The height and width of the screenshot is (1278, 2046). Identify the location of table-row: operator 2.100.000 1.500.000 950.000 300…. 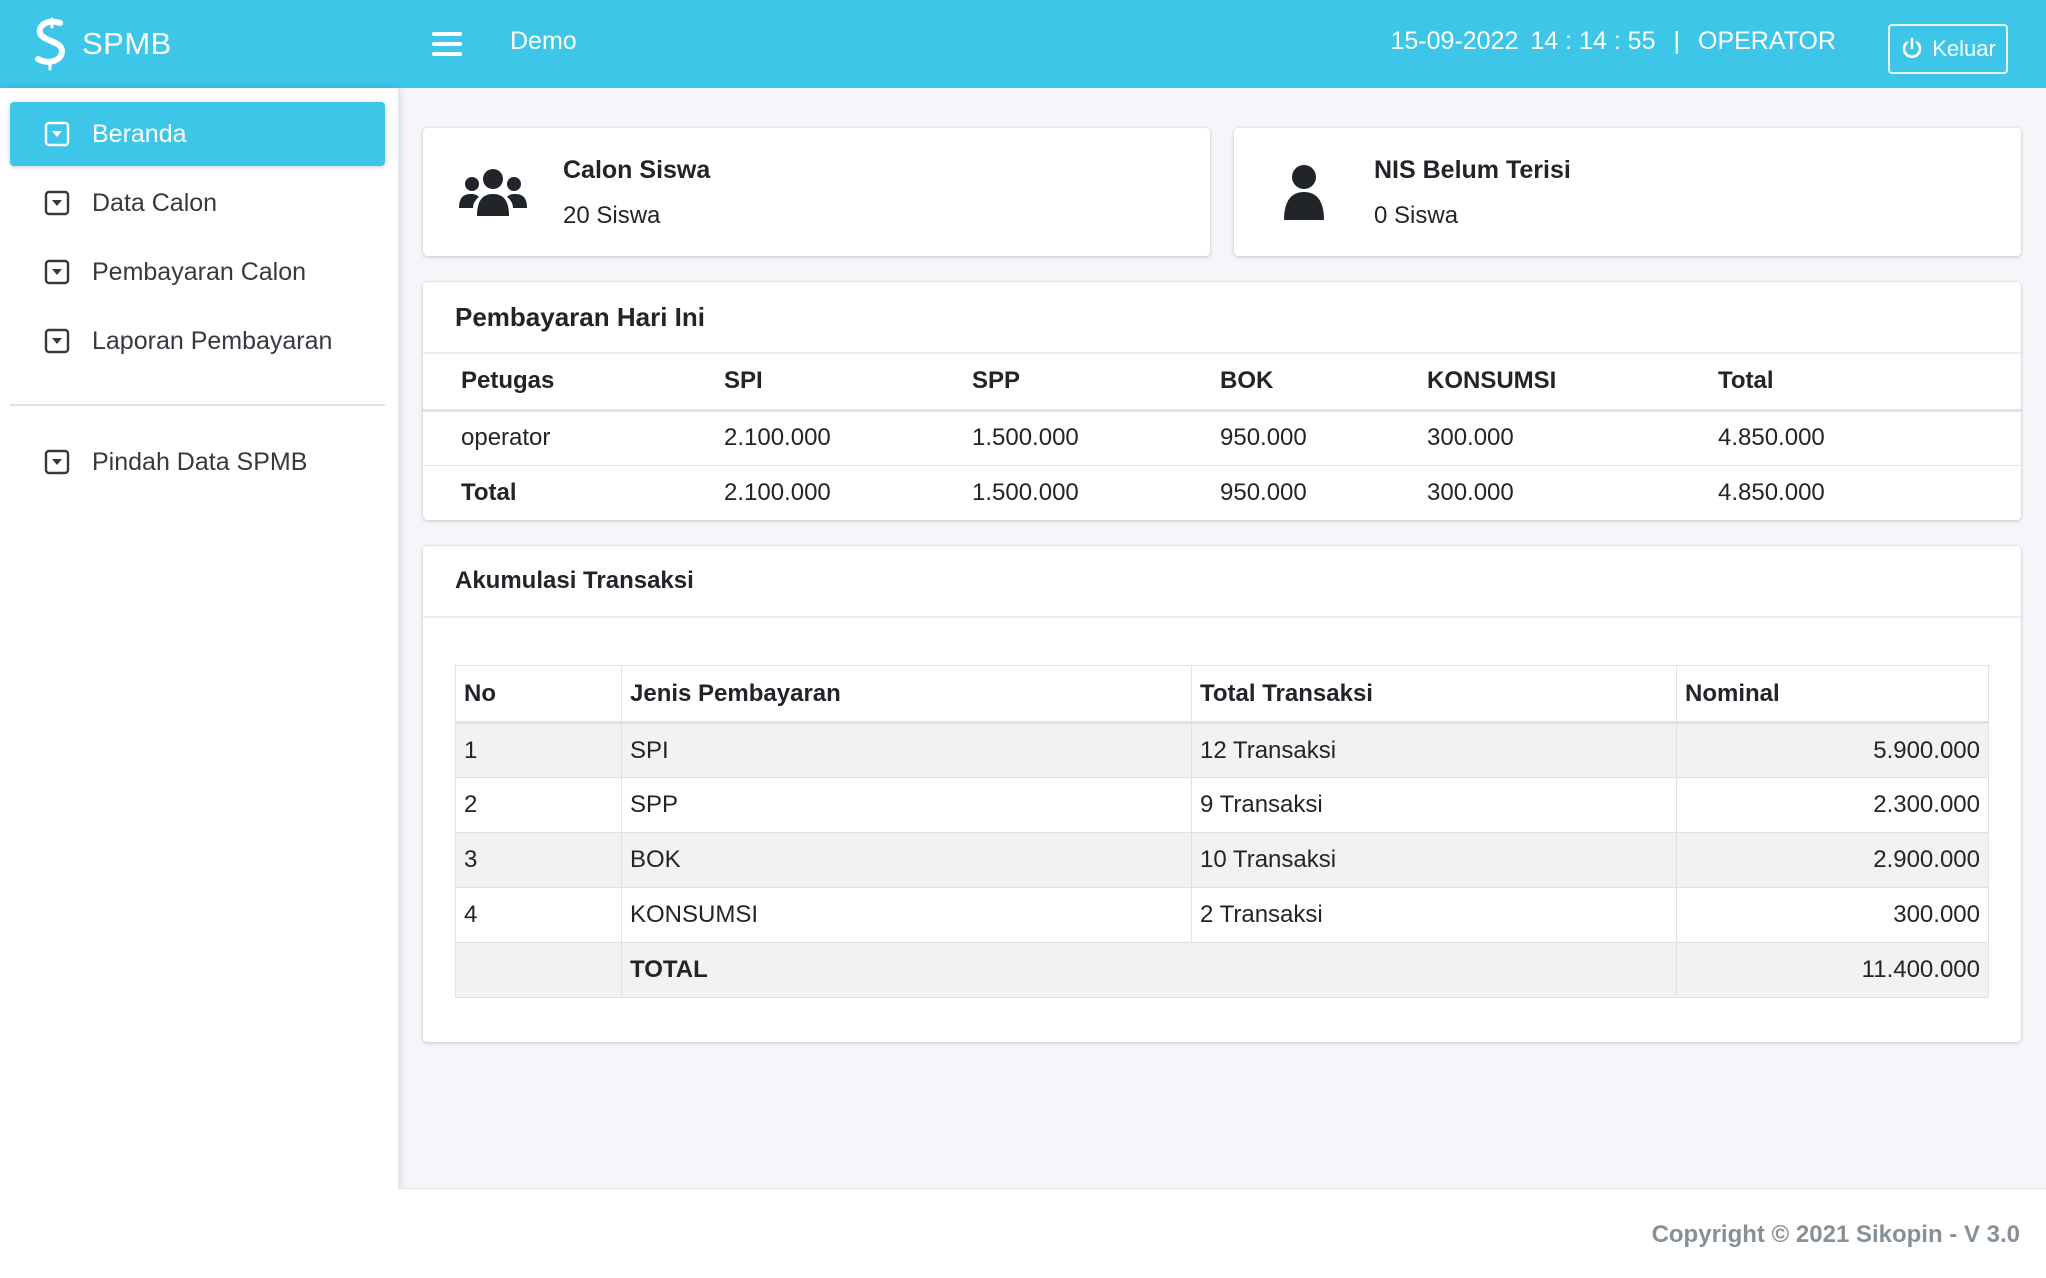
(1222, 437).